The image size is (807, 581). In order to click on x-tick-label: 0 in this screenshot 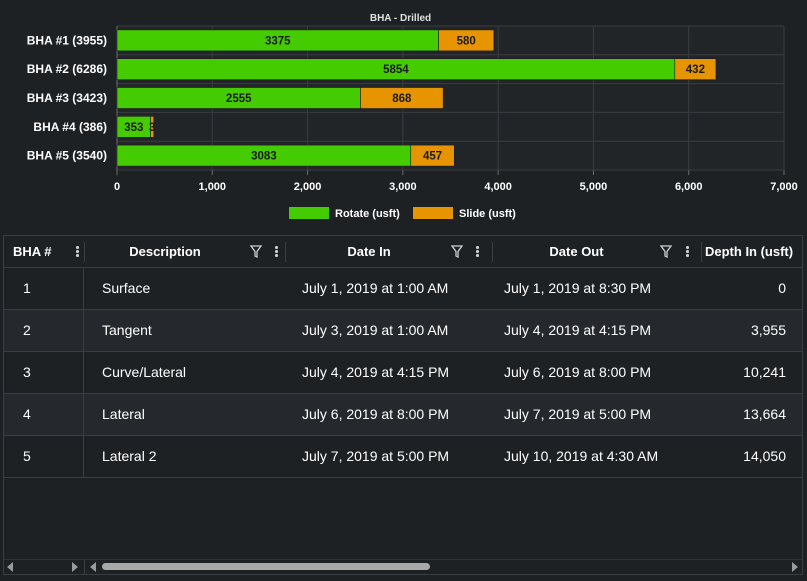, I will do `click(117, 187)`.